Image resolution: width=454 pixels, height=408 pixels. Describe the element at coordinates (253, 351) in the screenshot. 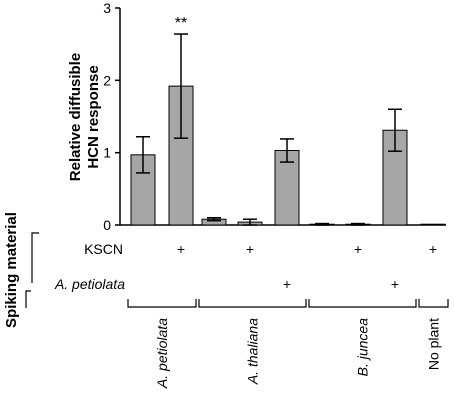

I see `group-label: A. thaliana` at that location.